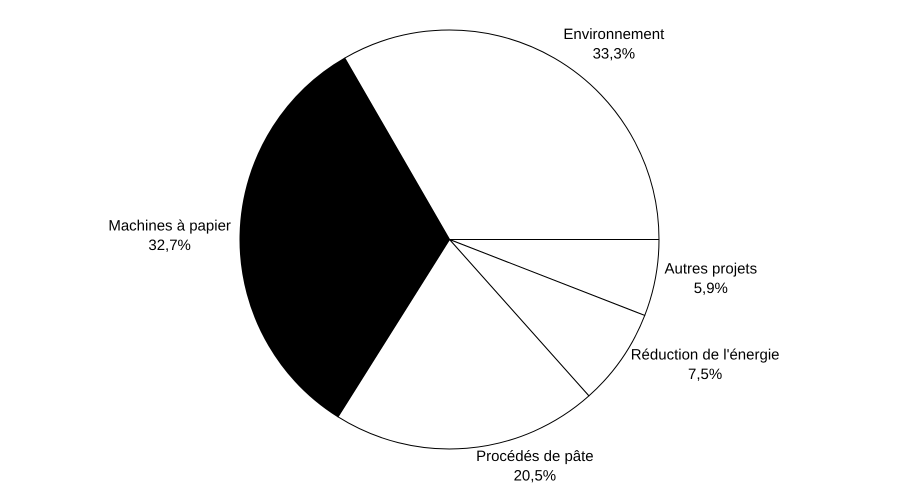 This screenshot has width=899, height=490. Describe the element at coordinates (535, 457) in the screenshot. I see `slice-label: Procédés de pâte` at that location.